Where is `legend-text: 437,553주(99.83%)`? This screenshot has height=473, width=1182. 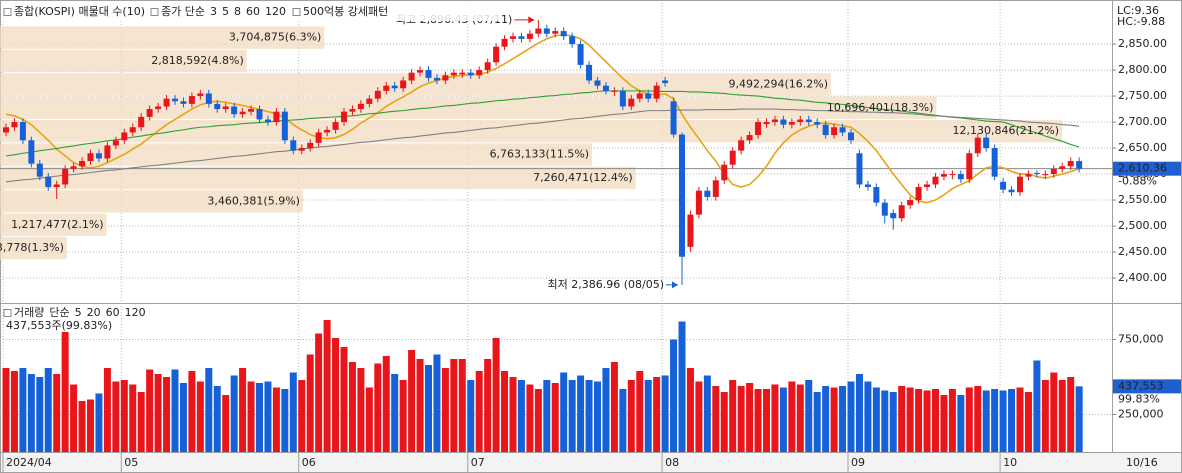 legend-text: 437,553주(99.83%) is located at coordinates (59, 325).